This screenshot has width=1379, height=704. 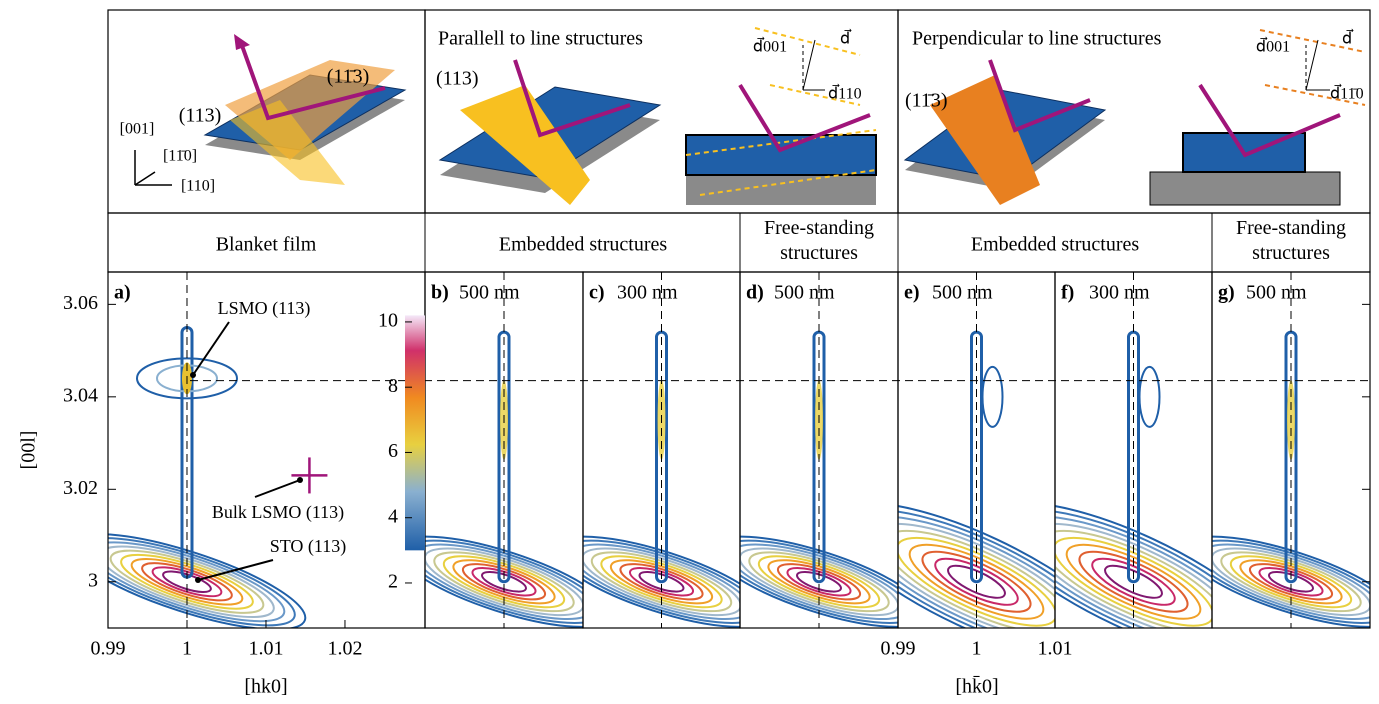 I want to click on colorbar-tick-label: 10, so click(x=388, y=321).